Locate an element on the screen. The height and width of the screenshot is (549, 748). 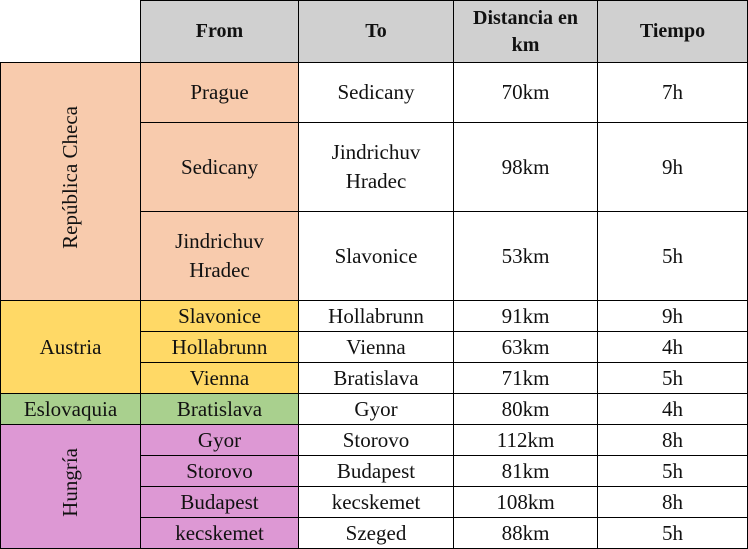
distance-cell: 88km is located at coordinates (525, 533).